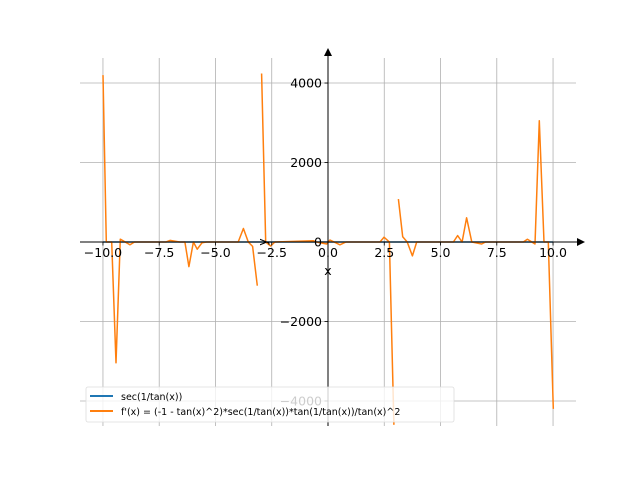 Image resolution: width=640 pixels, height=480 pixels. Describe the element at coordinates (384, 252) in the screenshot. I see `x-tick-label: 2.5` at that location.